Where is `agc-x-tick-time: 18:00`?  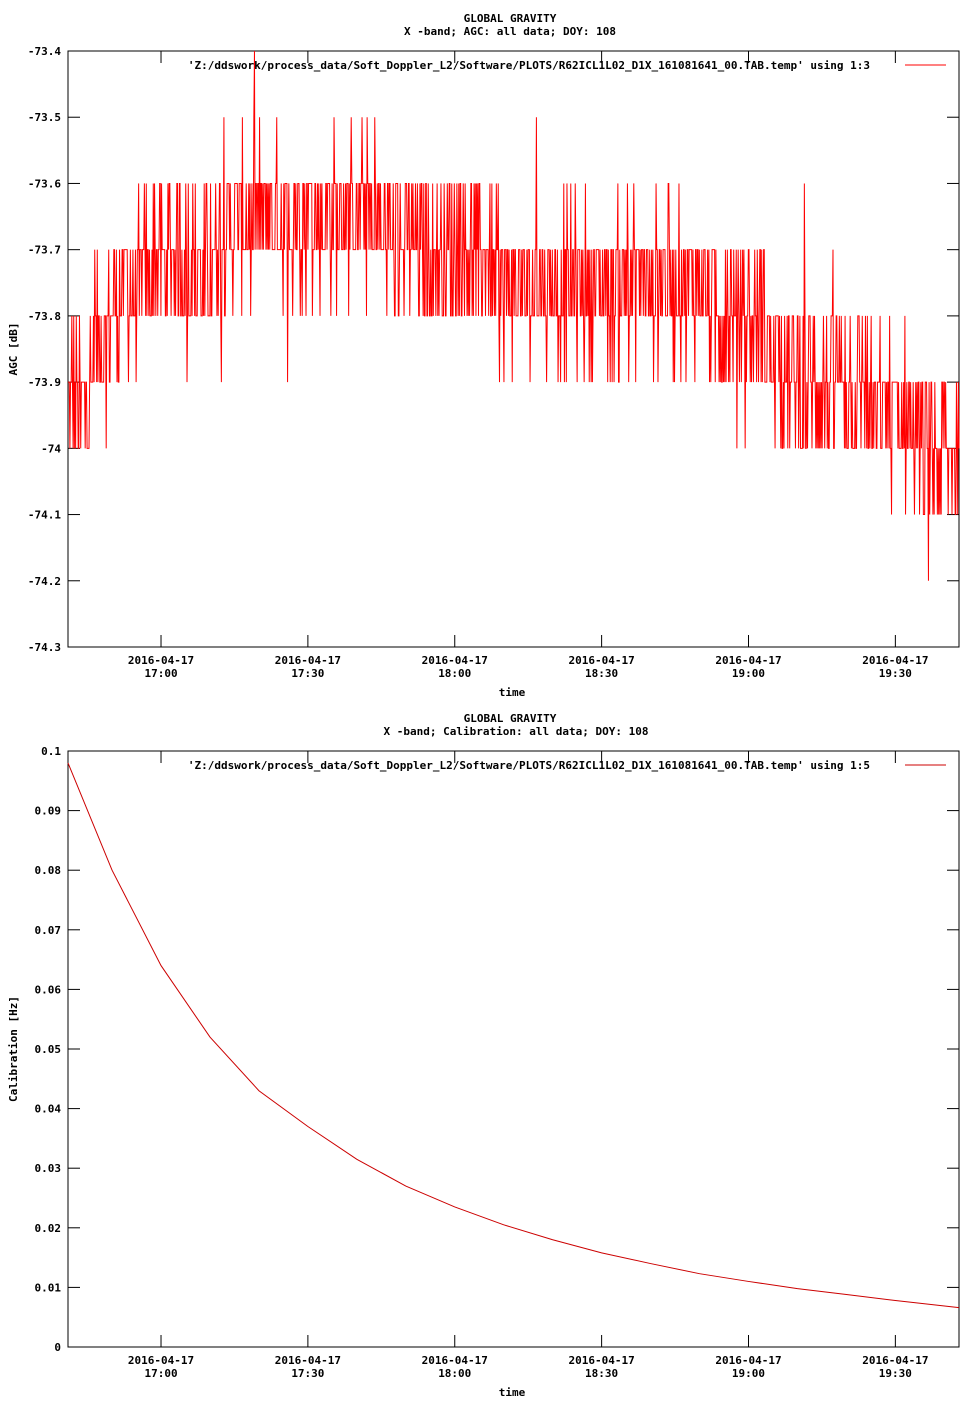 agc-x-tick-time: 18:00 is located at coordinates (454, 673).